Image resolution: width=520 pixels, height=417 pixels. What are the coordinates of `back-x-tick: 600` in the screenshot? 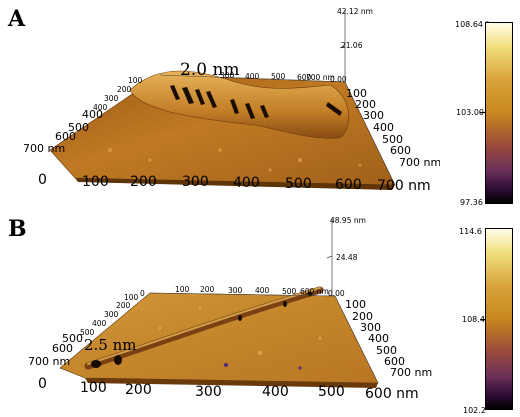 It's located at (304, 77).